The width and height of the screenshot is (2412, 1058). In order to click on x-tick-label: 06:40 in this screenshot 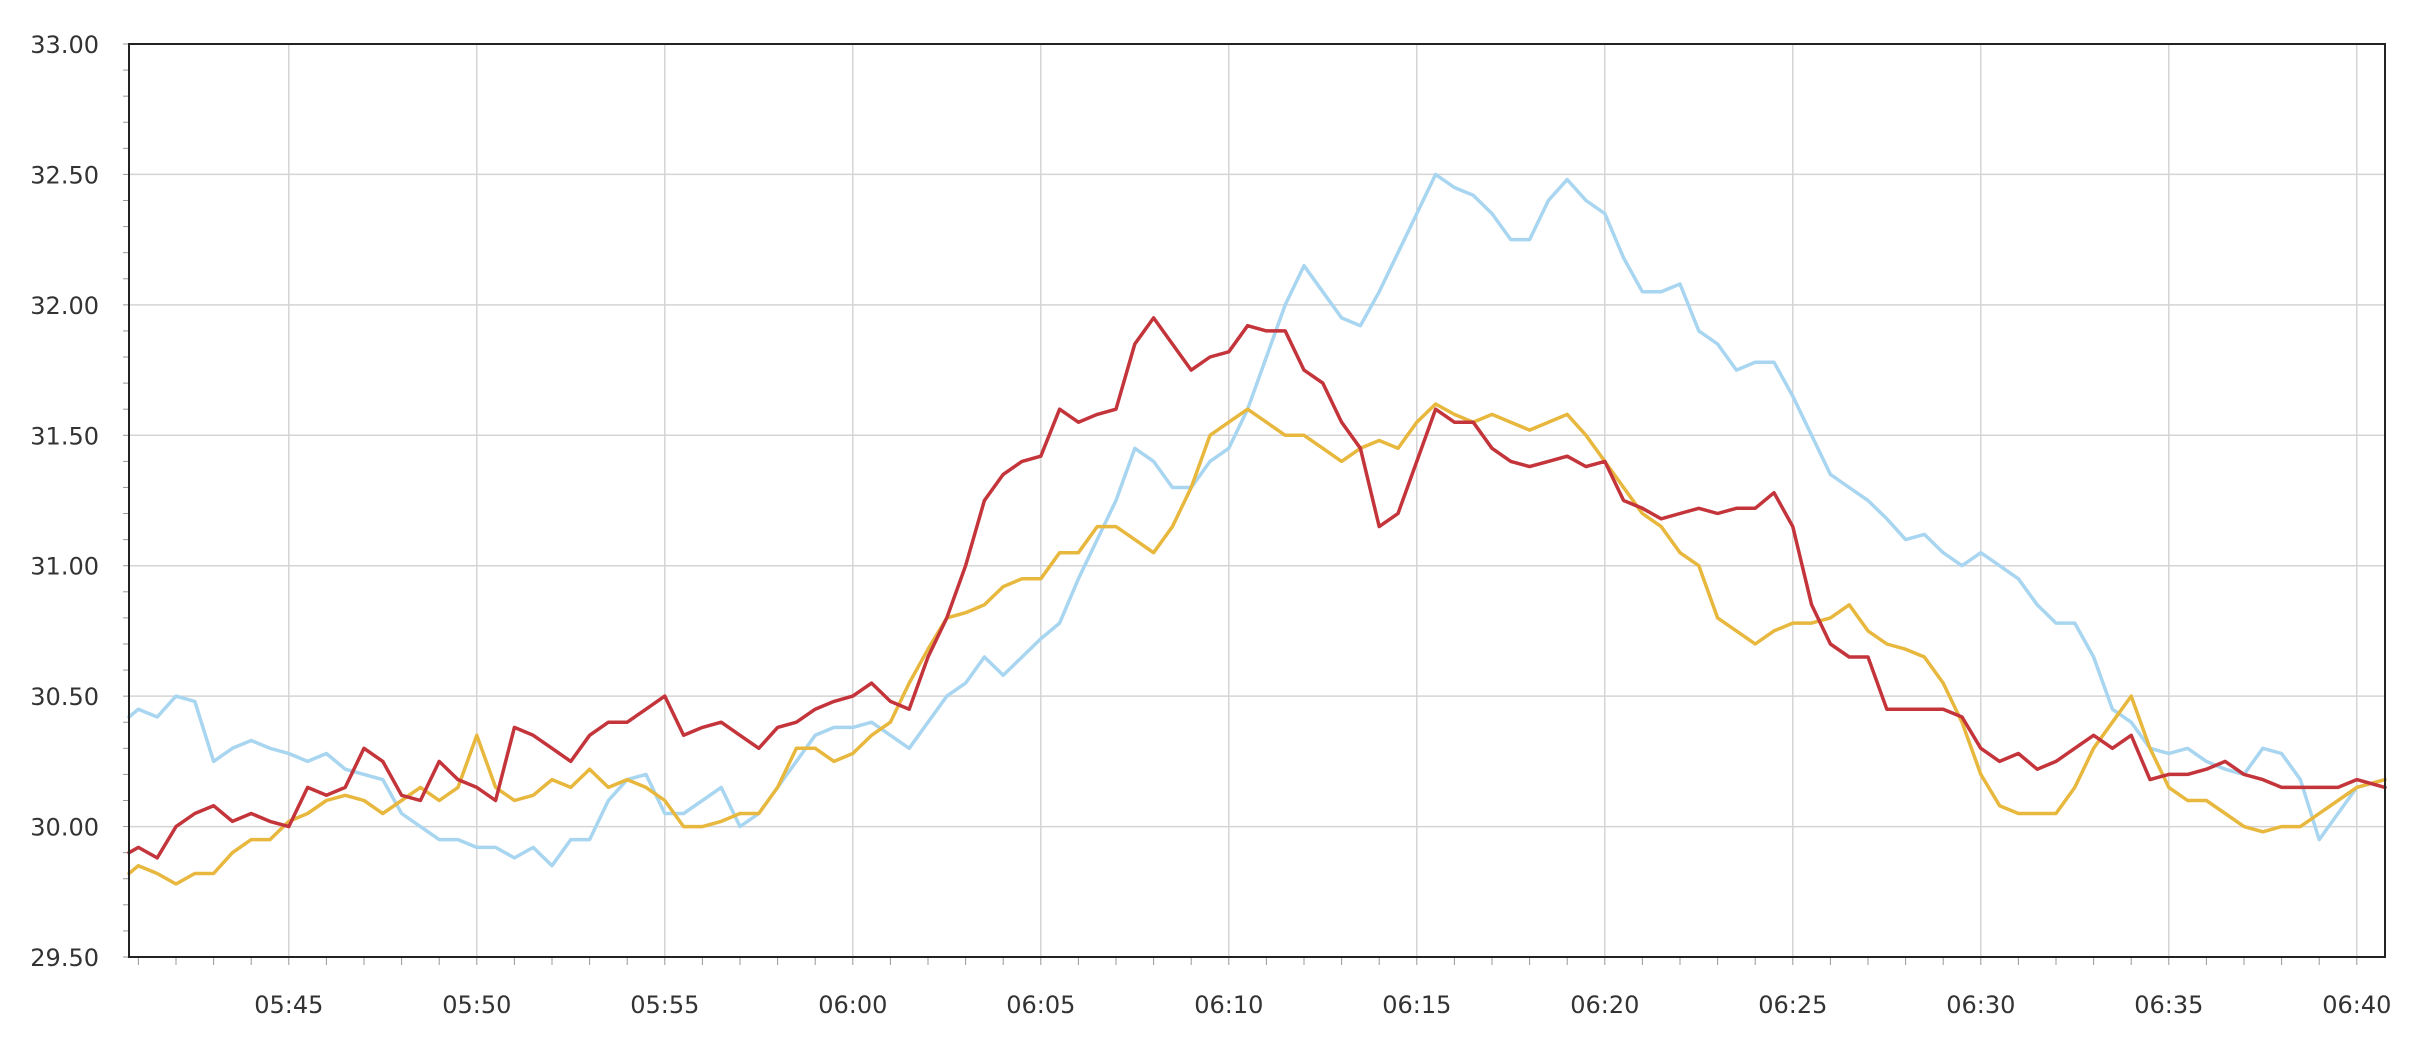, I will do `click(2356, 1005)`.